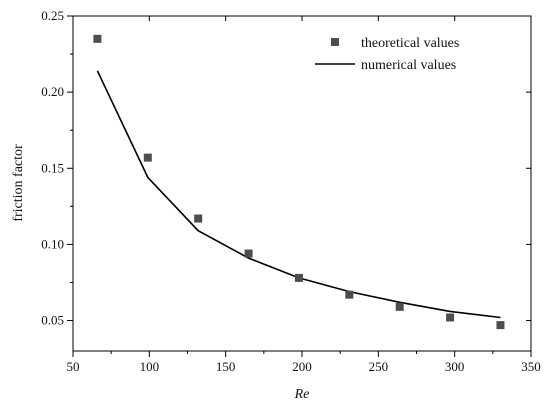 This screenshot has width=550, height=408. I want to click on x-tick-label: 200, so click(302, 366).